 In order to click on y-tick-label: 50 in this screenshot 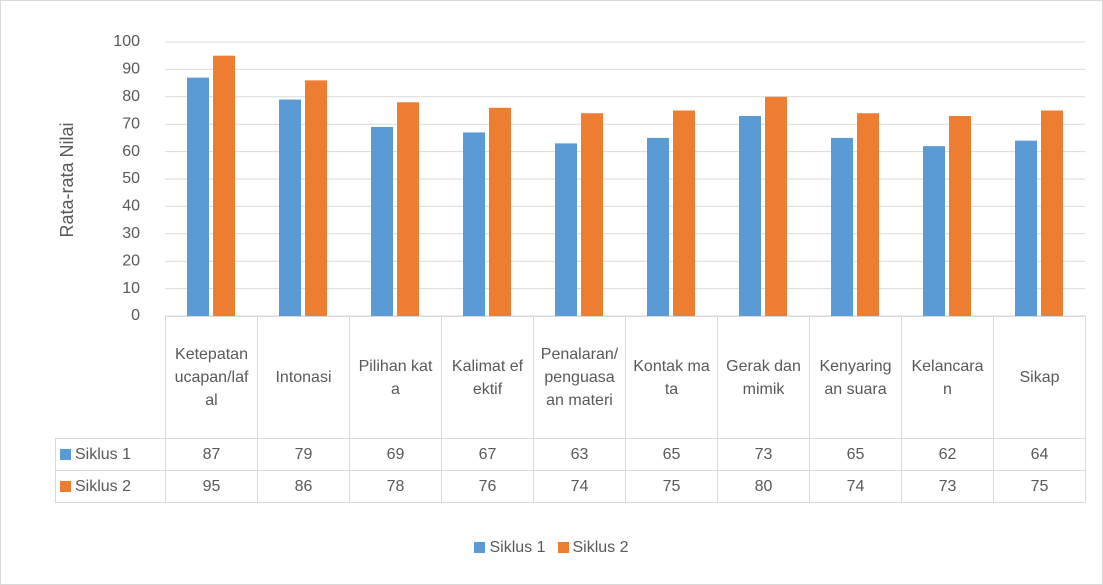, I will do `click(131, 178)`.